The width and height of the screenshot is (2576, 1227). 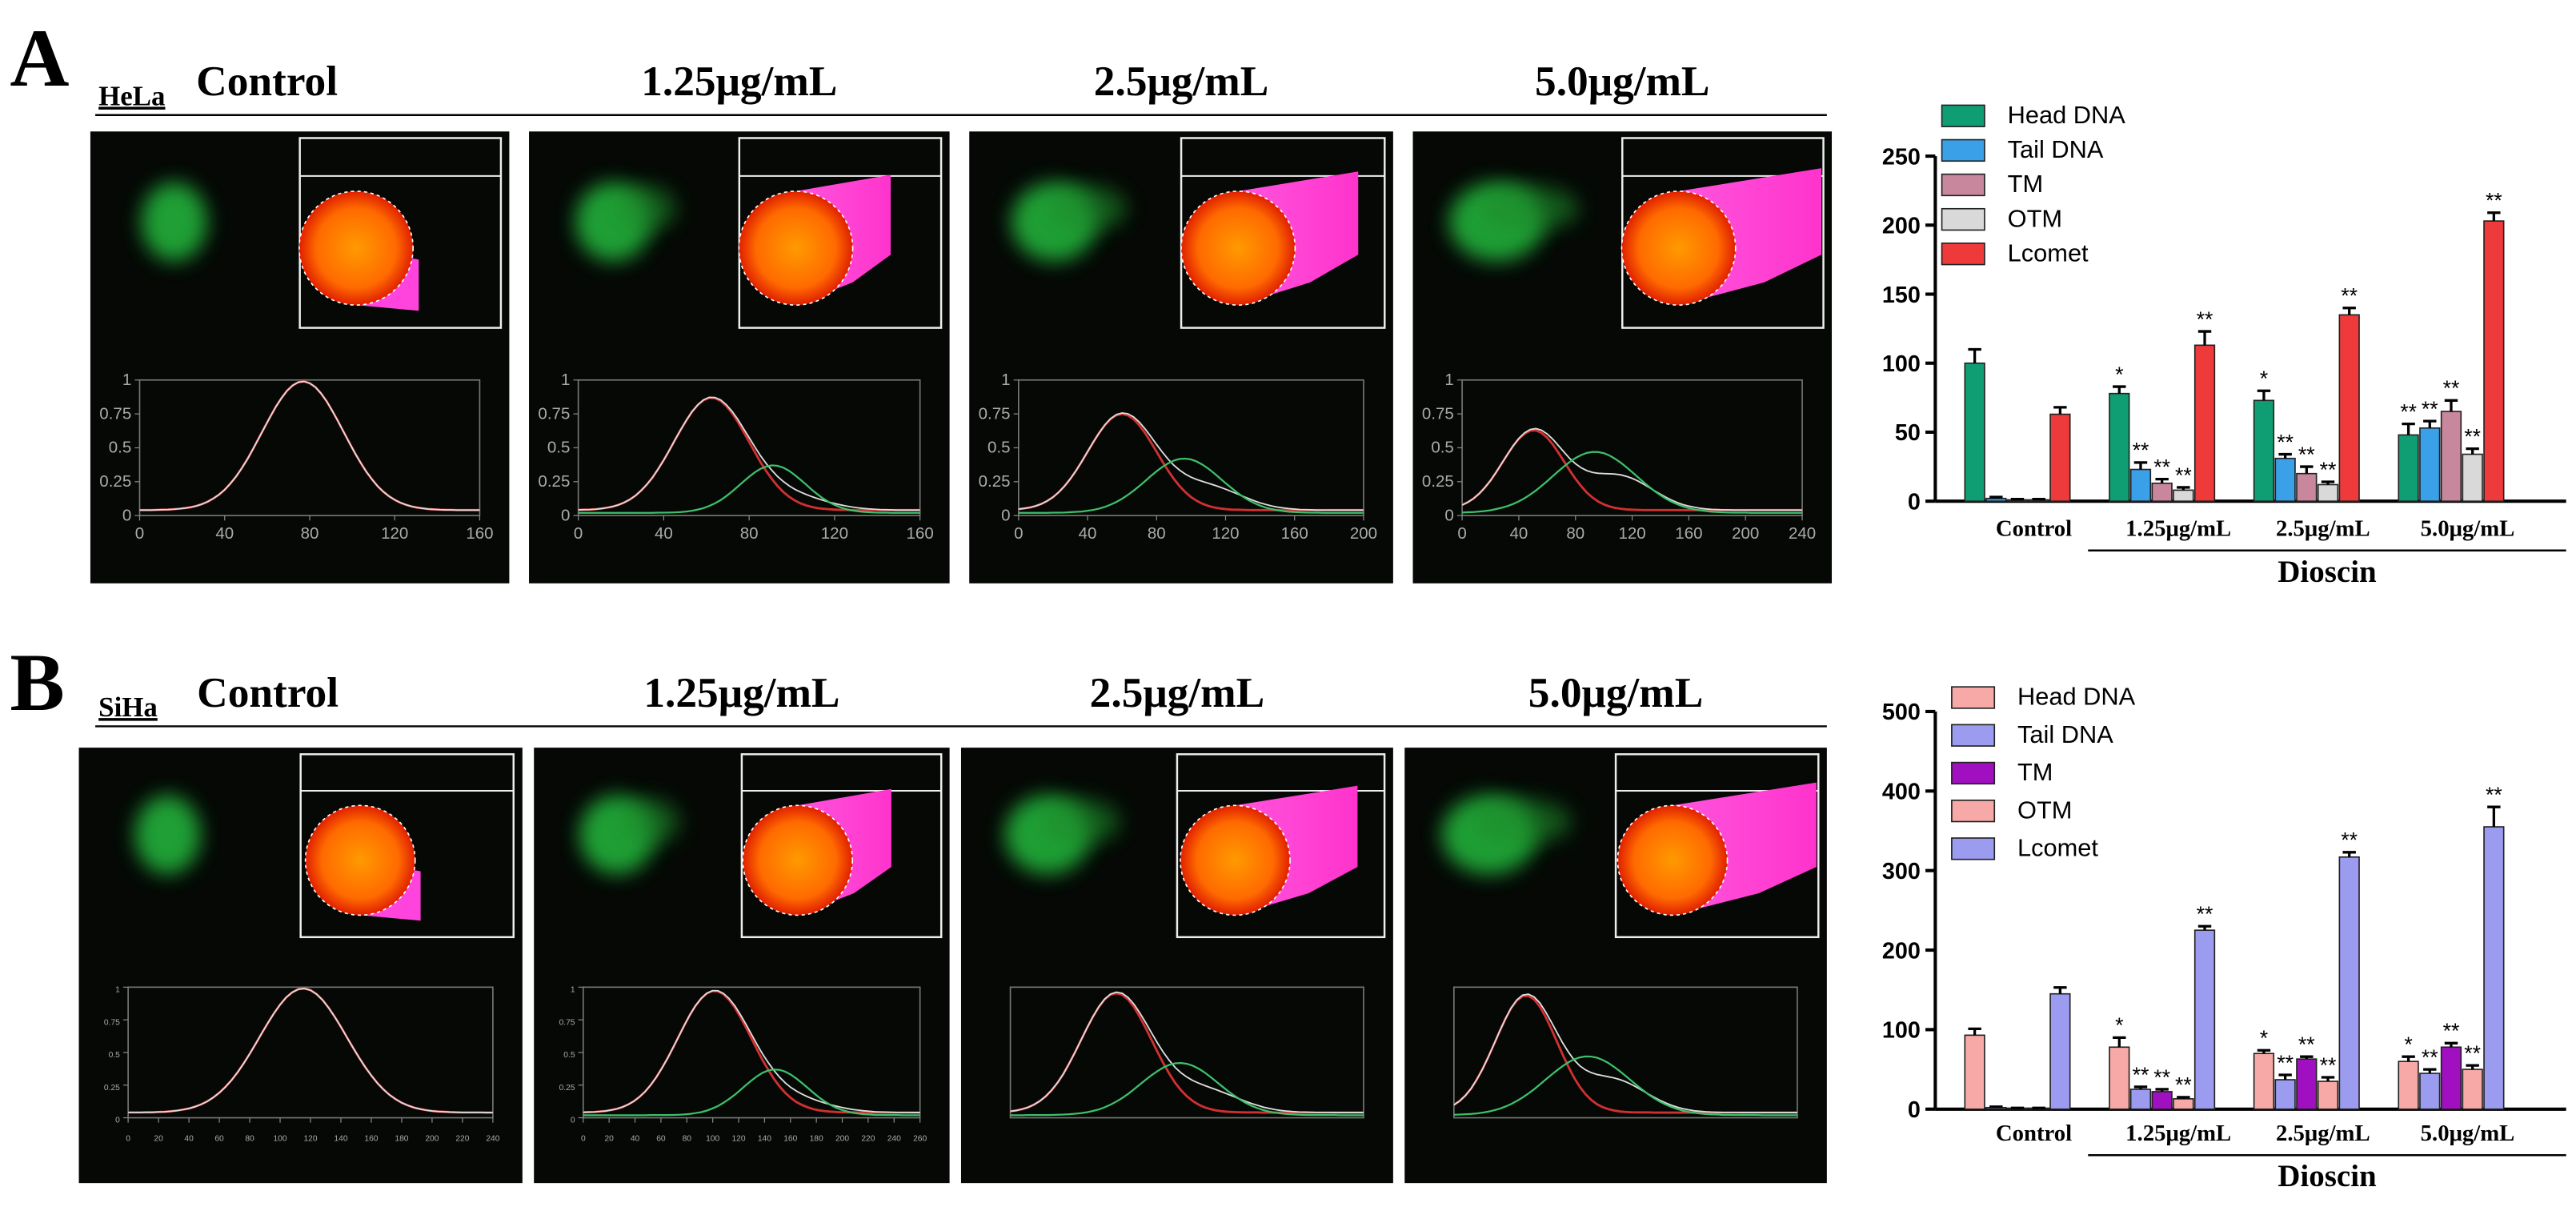 I want to click on profile-frame, so click(x=1186, y=1052).